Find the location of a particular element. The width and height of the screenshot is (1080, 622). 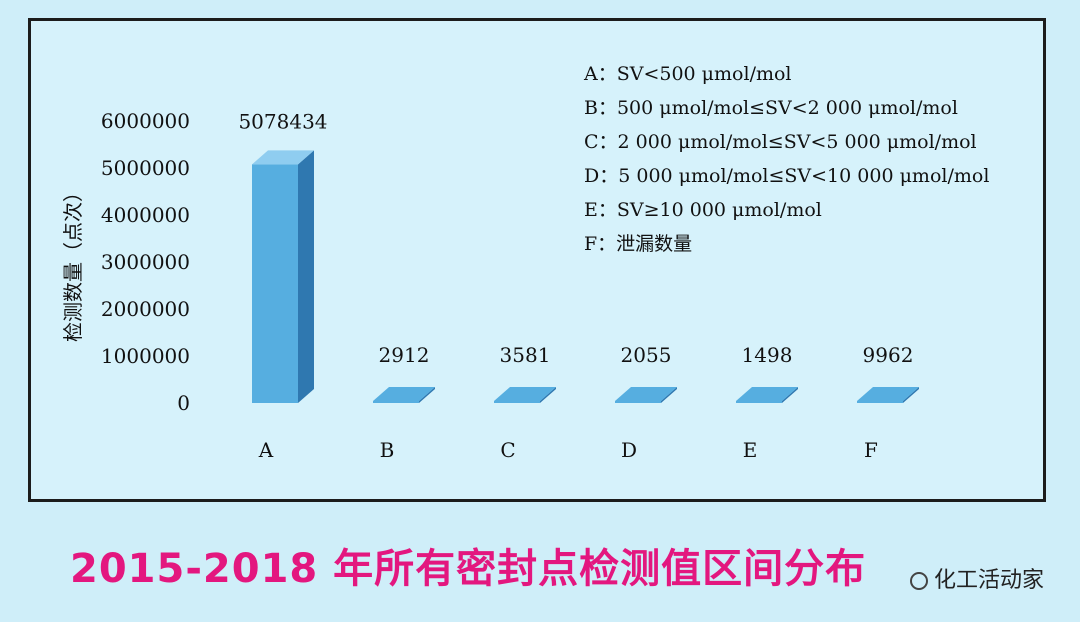

watermark: 化工活动家 is located at coordinates (976, 578).